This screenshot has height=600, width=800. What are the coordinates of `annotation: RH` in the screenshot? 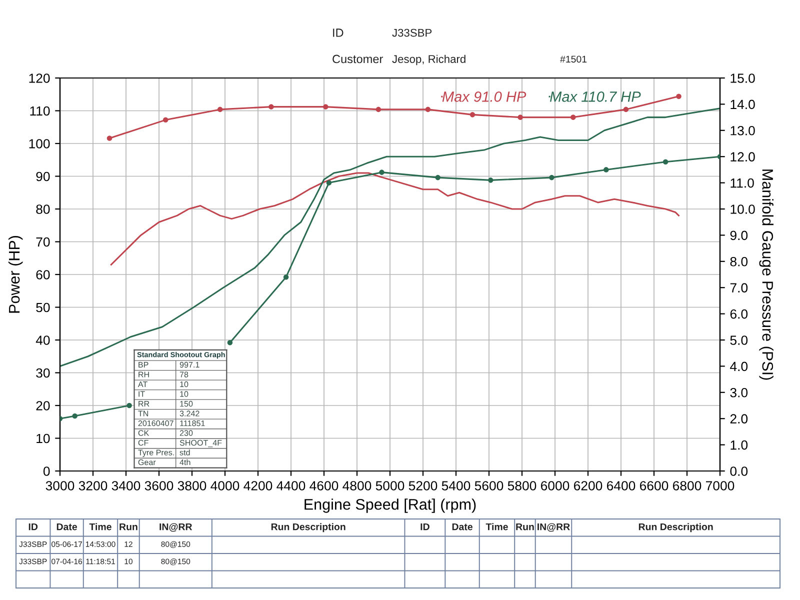 It's located at (143, 375).